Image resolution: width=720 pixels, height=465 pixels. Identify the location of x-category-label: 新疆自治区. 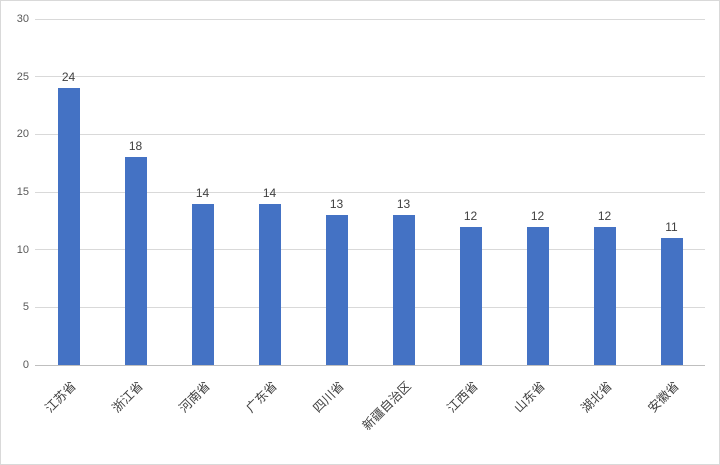
(386, 406).